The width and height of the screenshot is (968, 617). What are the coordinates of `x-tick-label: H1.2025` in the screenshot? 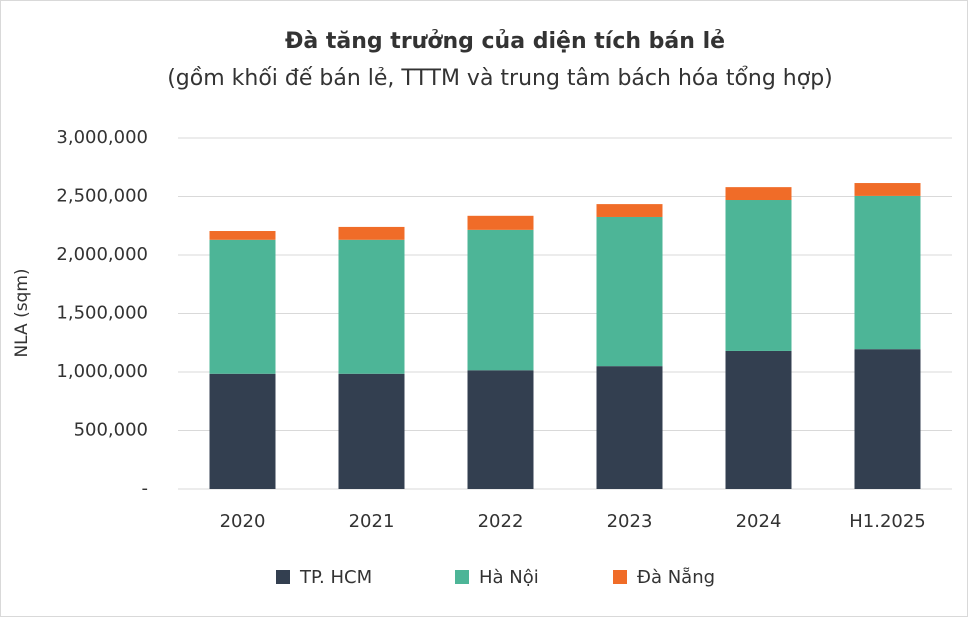 It's located at (887, 521).